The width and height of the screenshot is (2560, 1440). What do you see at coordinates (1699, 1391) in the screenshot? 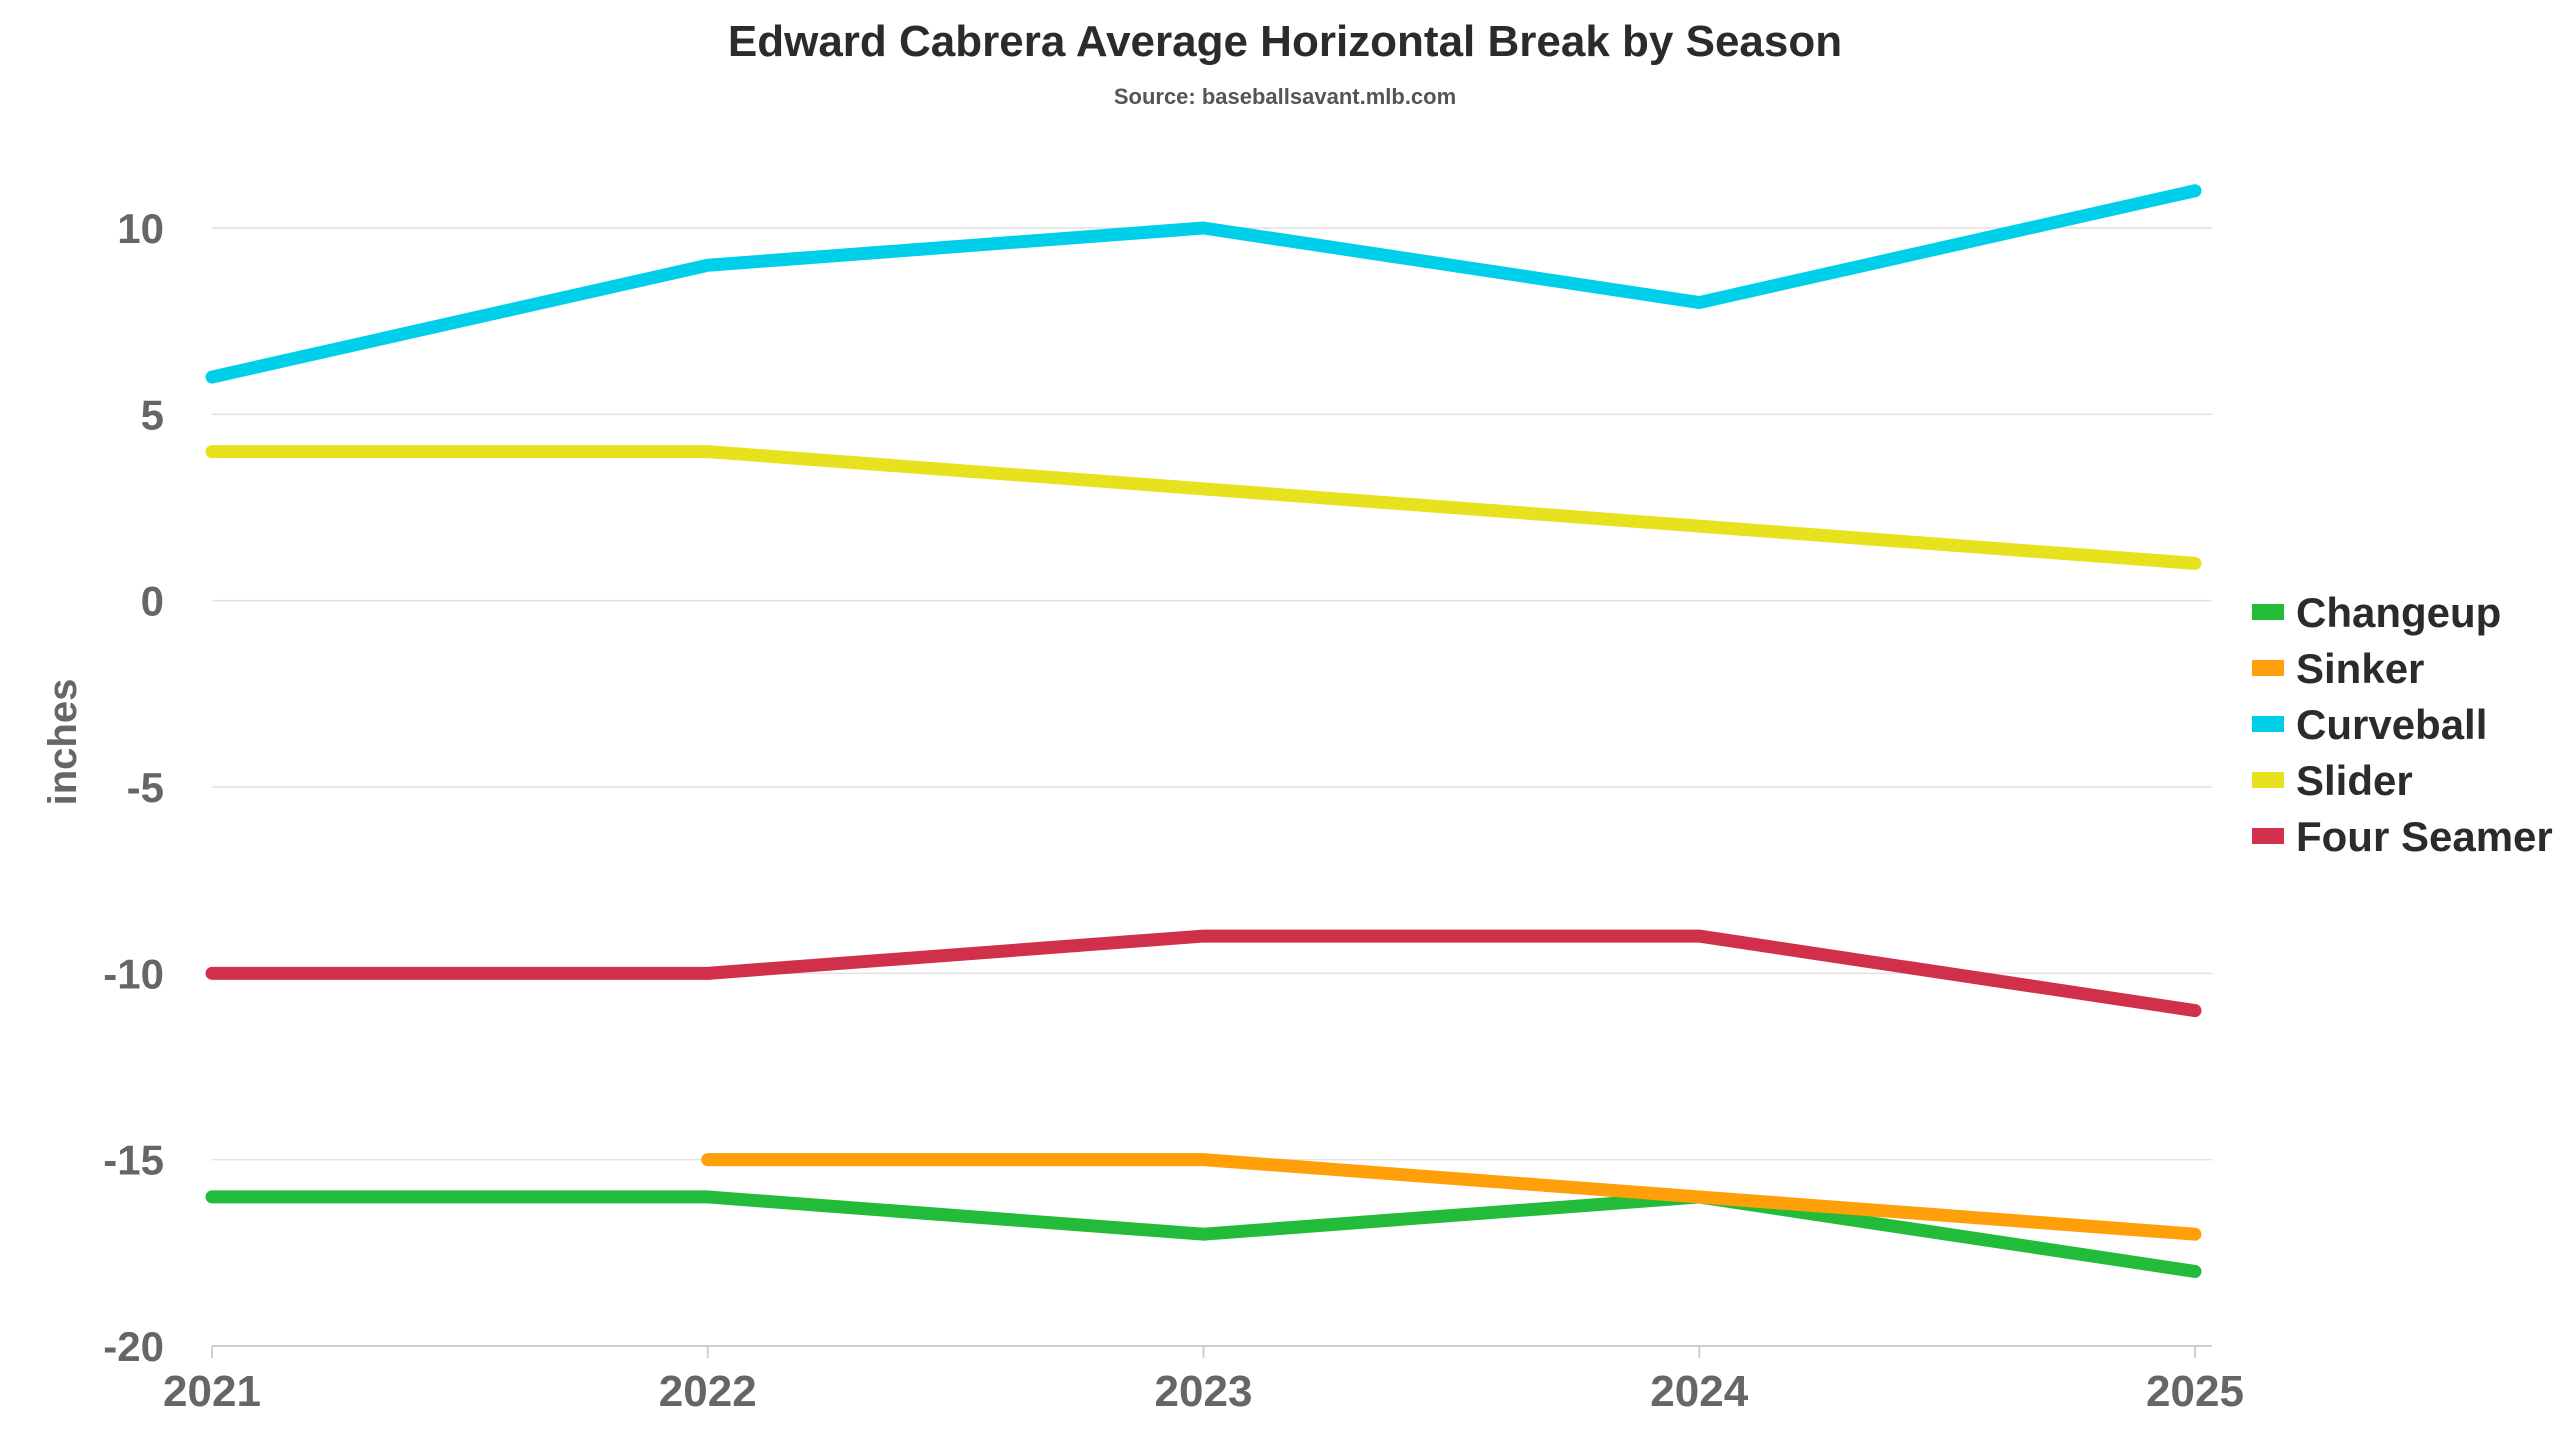
I see `x-tick-label: 2024` at bounding box center [1699, 1391].